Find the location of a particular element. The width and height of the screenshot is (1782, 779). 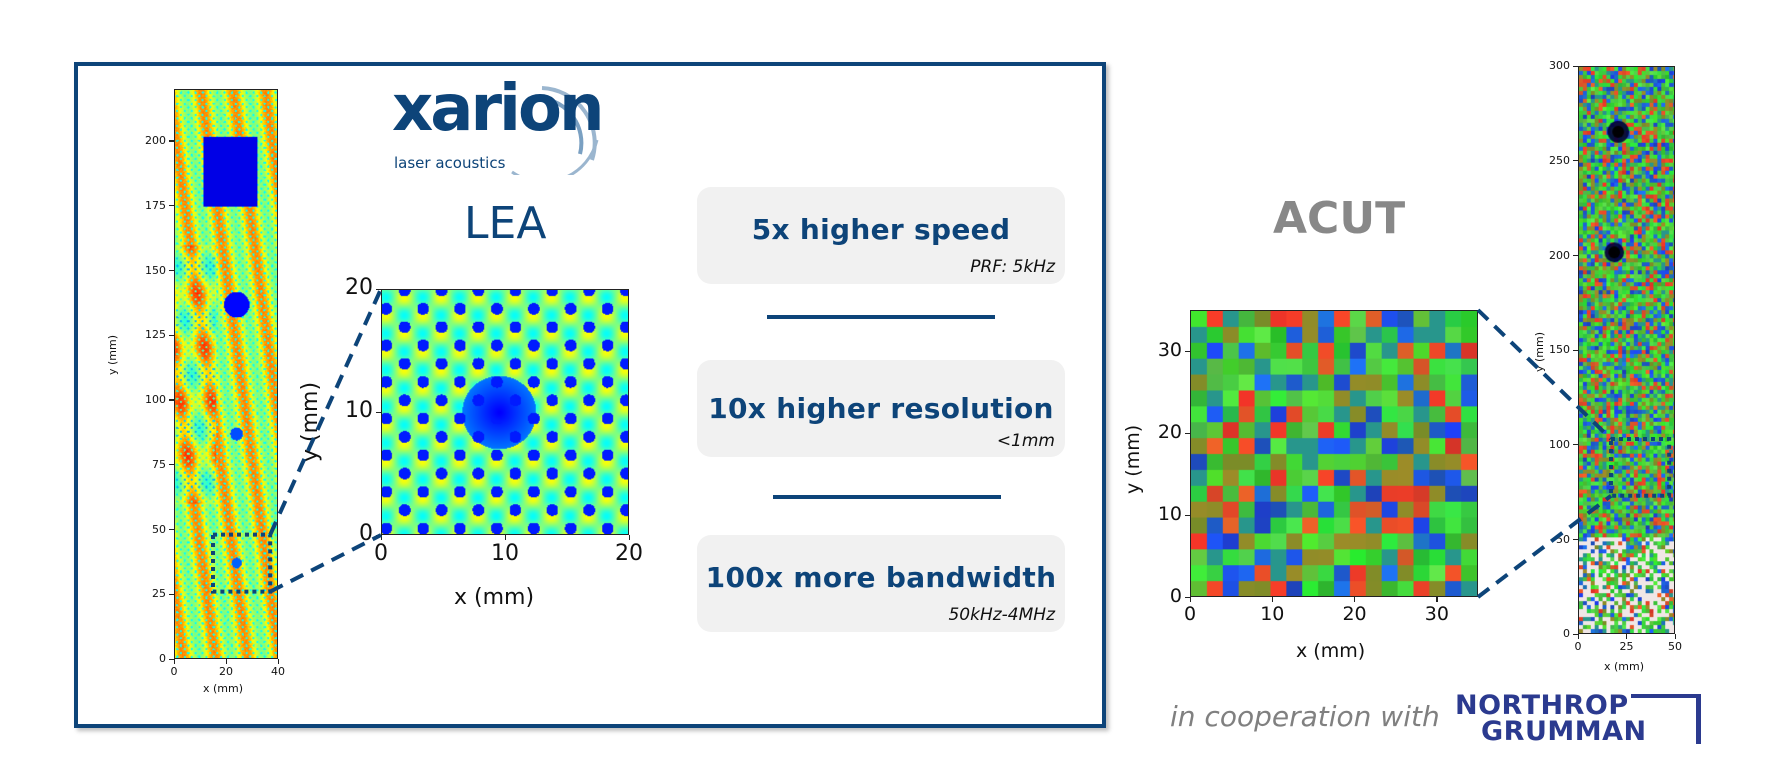

northrop-grumman-logo: NORTHROP GRUMMAN is located at coordinates (1581, 720).